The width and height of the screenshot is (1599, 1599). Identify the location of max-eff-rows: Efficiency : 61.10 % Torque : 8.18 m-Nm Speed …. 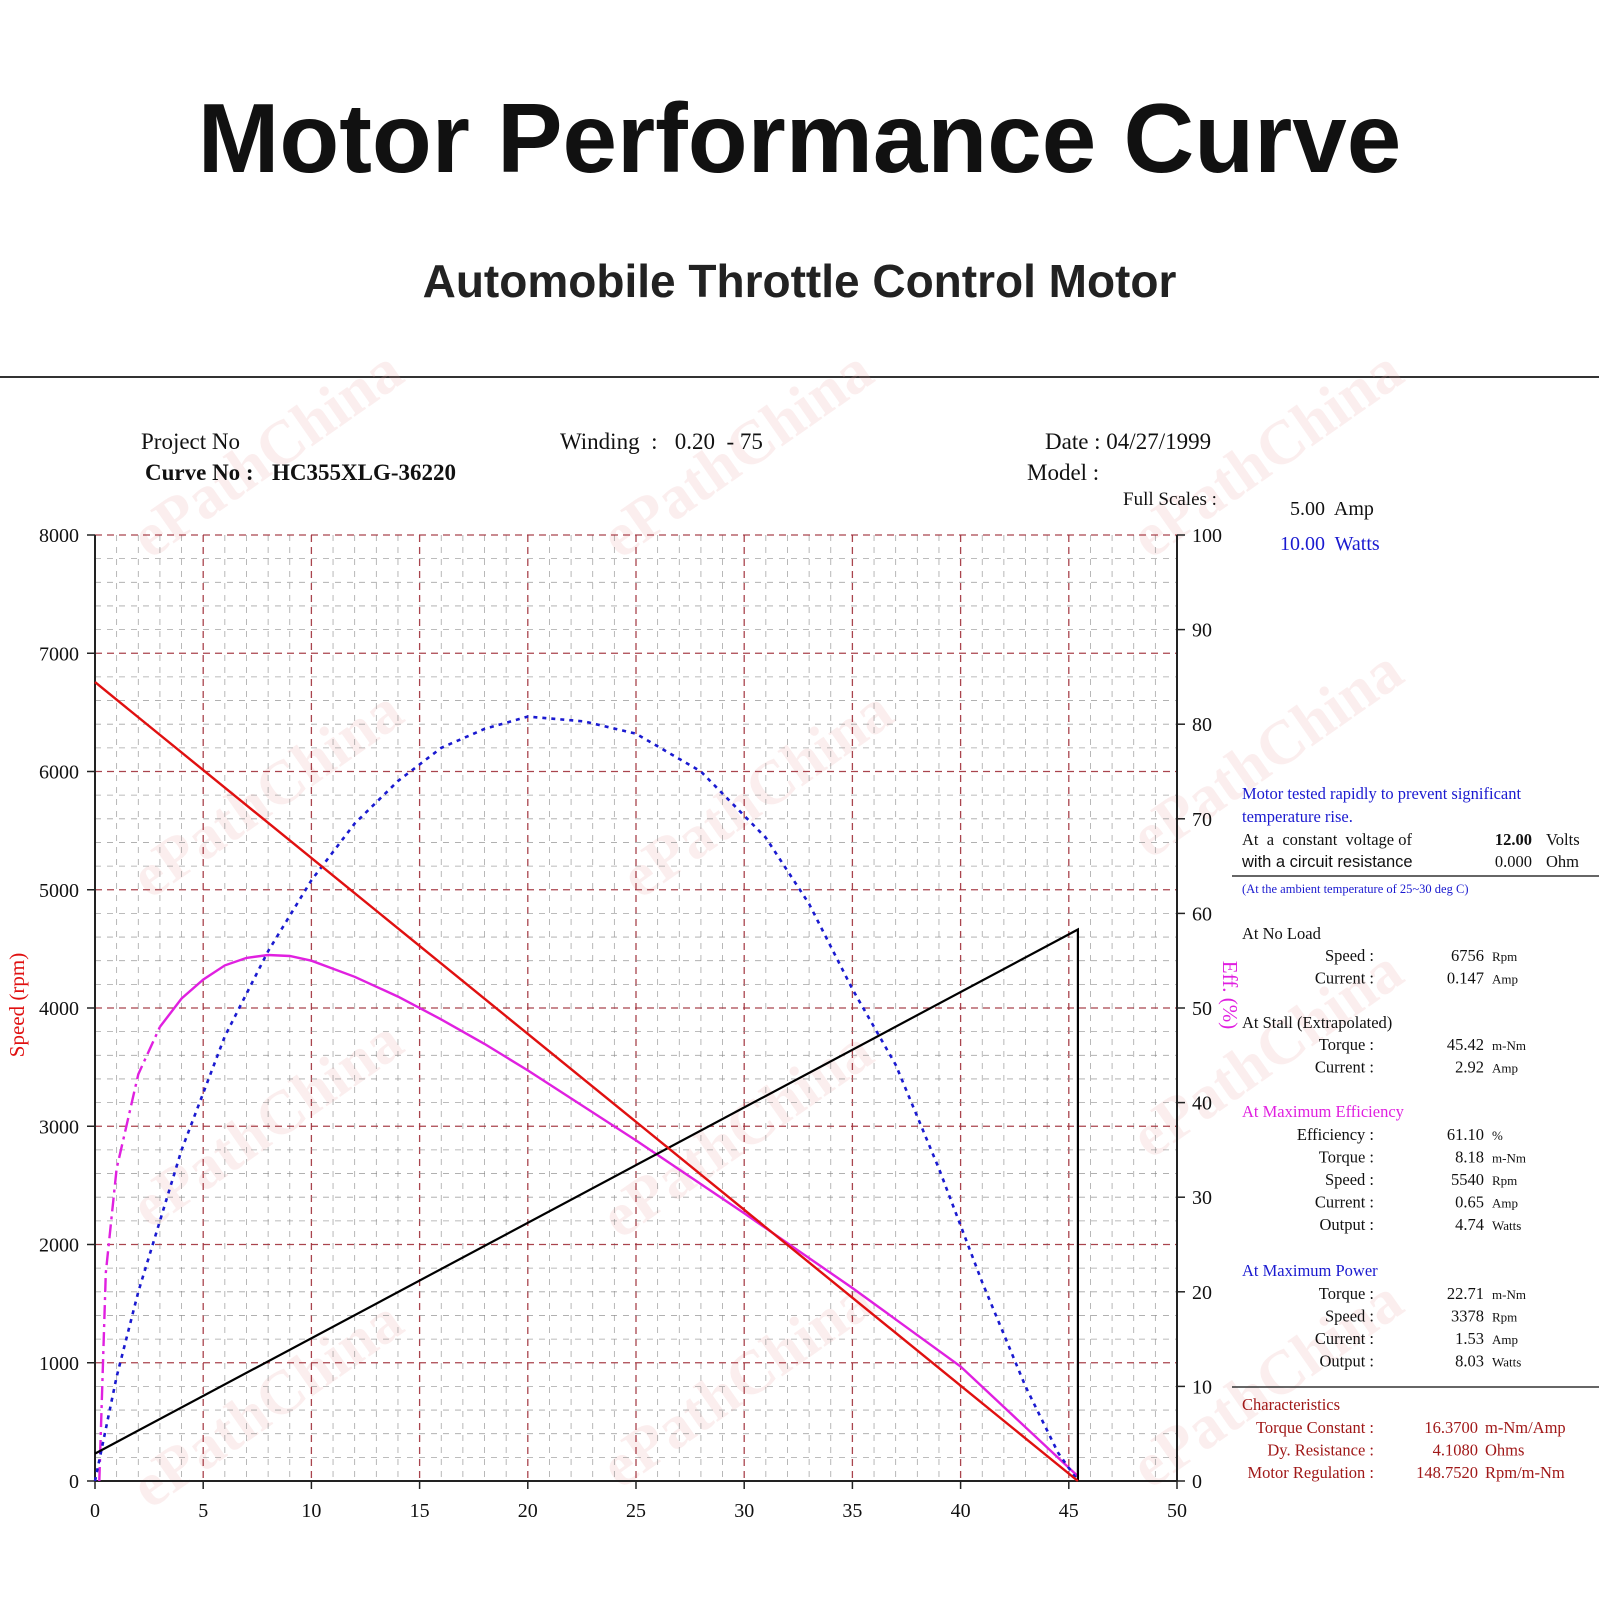
(1411, 1179).